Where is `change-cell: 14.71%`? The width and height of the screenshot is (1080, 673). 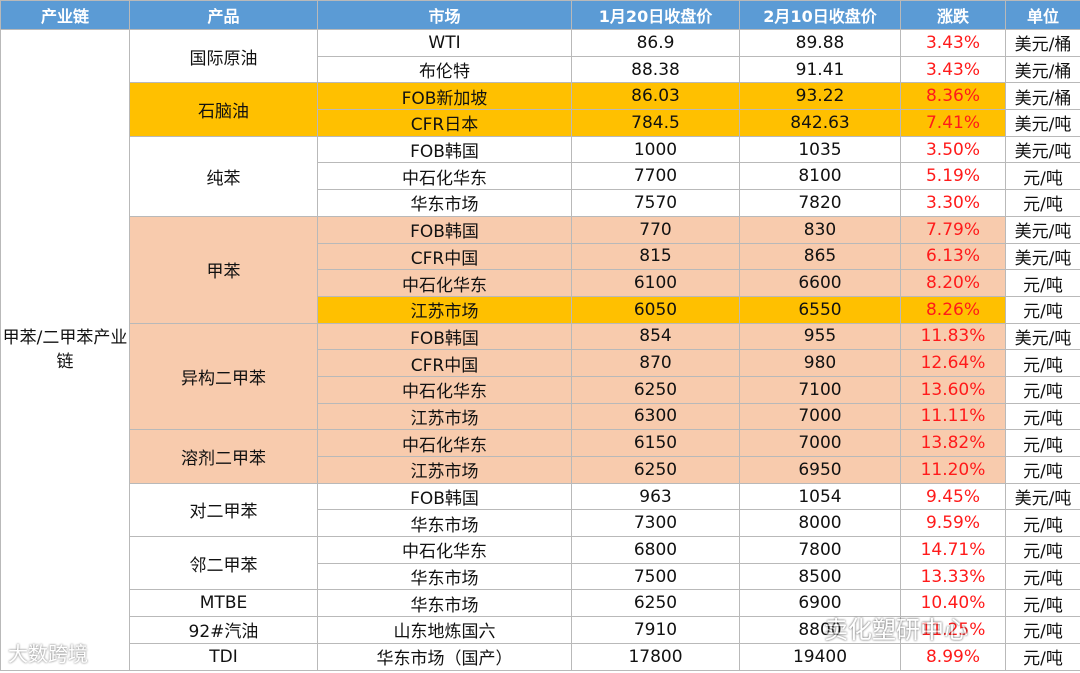
change-cell: 14.71% is located at coordinates (953, 550).